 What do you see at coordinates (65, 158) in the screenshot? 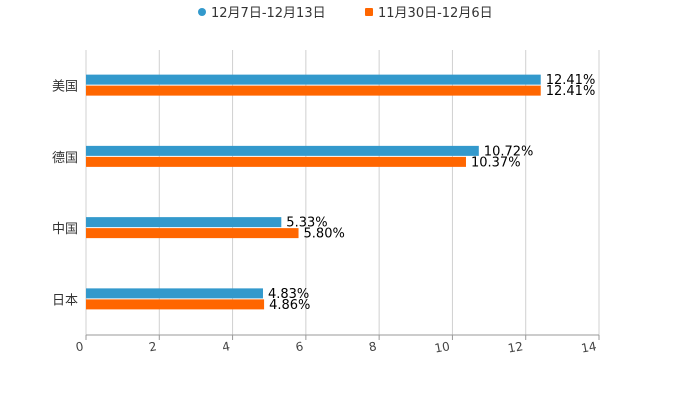
I see `y-category-label: 德国` at bounding box center [65, 158].